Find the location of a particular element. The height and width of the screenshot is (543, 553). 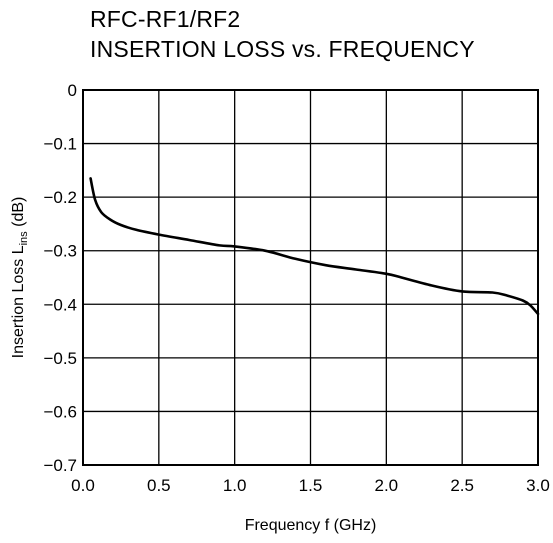

chart-subtitle: INSERTION LOSS vs. FREQUENCY is located at coordinates (282, 49).